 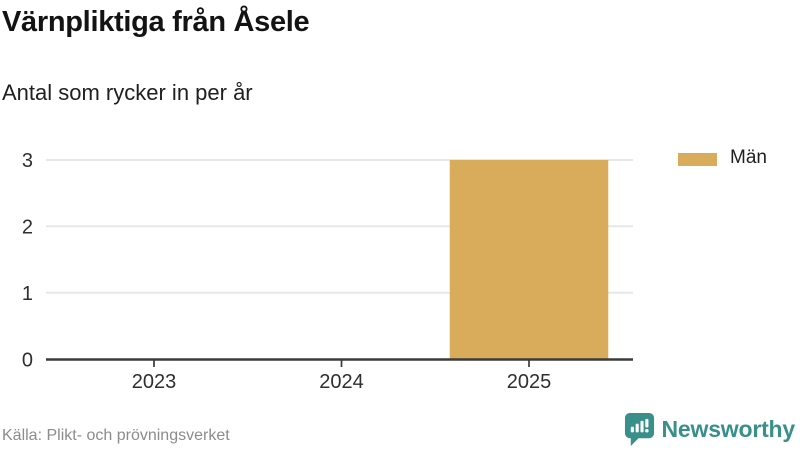 What do you see at coordinates (116, 435) in the screenshot?
I see `source-attribution: Källa: Plikt- och prövningsverket` at bounding box center [116, 435].